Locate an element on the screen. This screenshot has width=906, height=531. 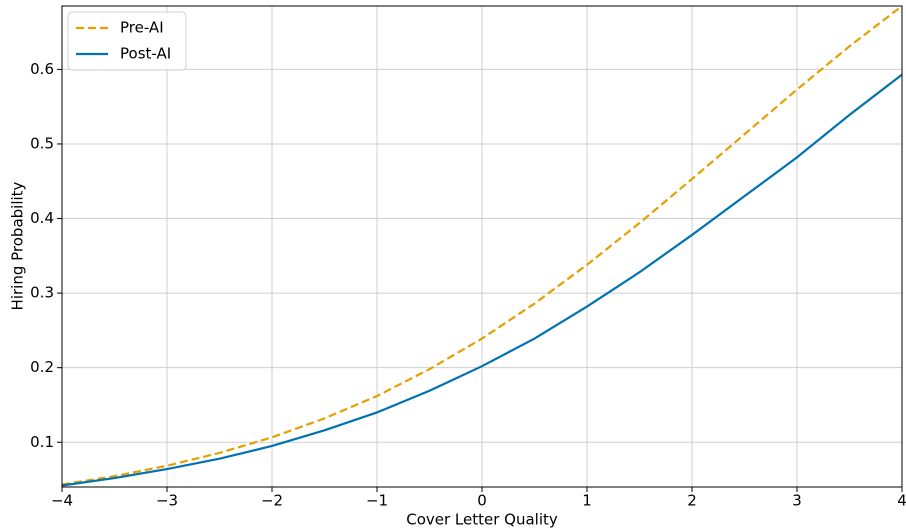
x-tick-label: −4 is located at coordinates (62, 501).